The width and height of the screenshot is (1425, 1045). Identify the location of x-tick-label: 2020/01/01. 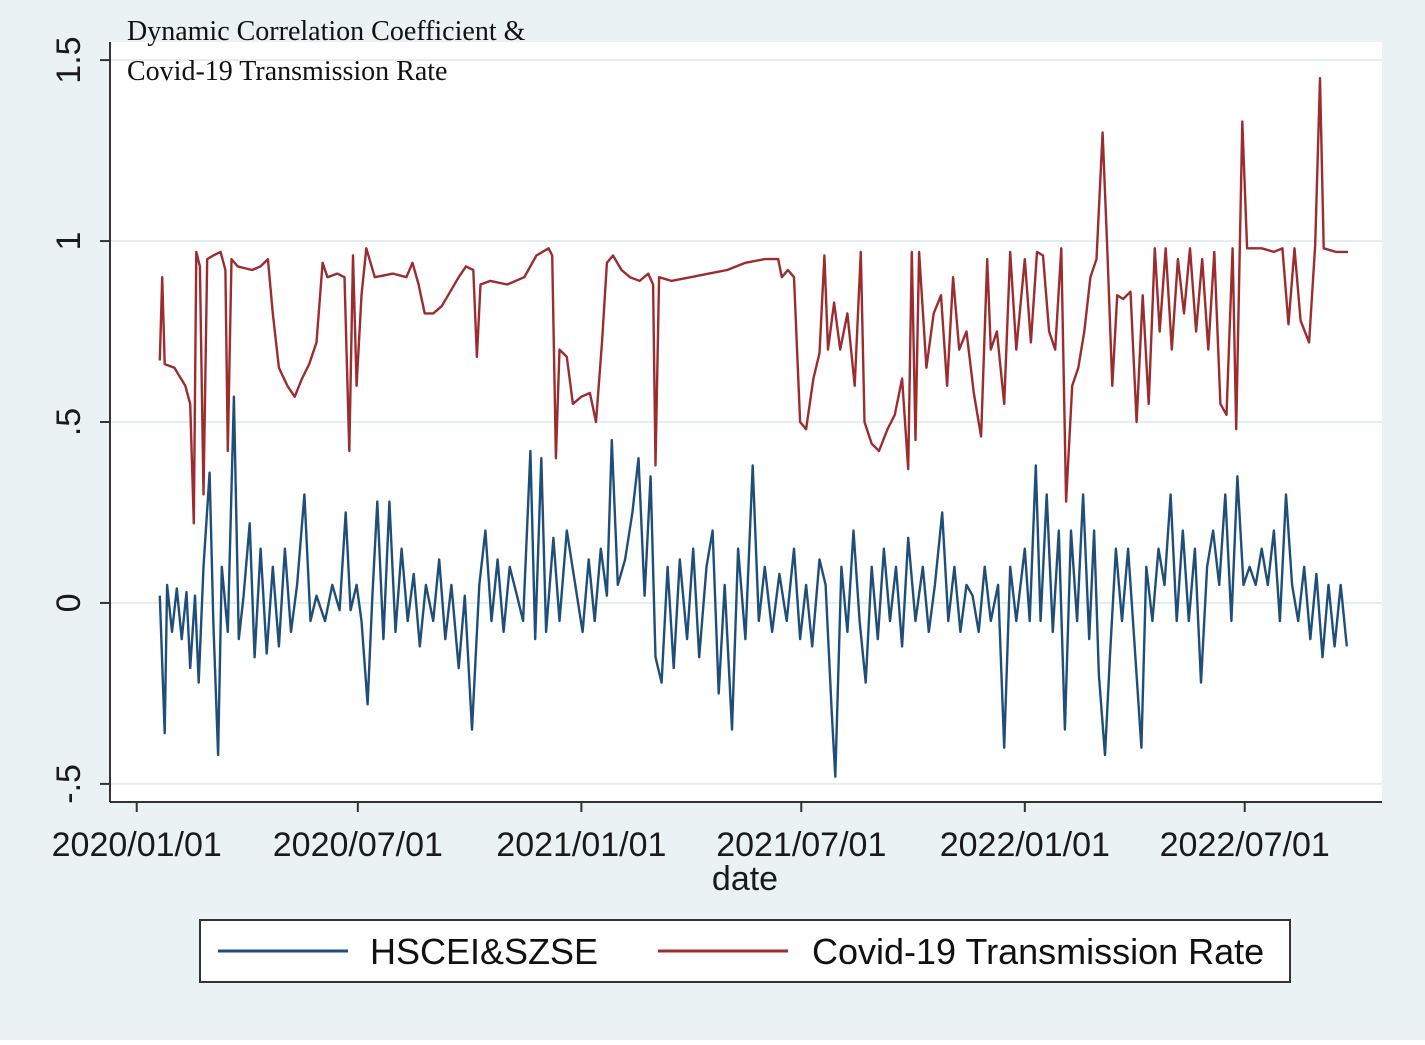
(137, 845).